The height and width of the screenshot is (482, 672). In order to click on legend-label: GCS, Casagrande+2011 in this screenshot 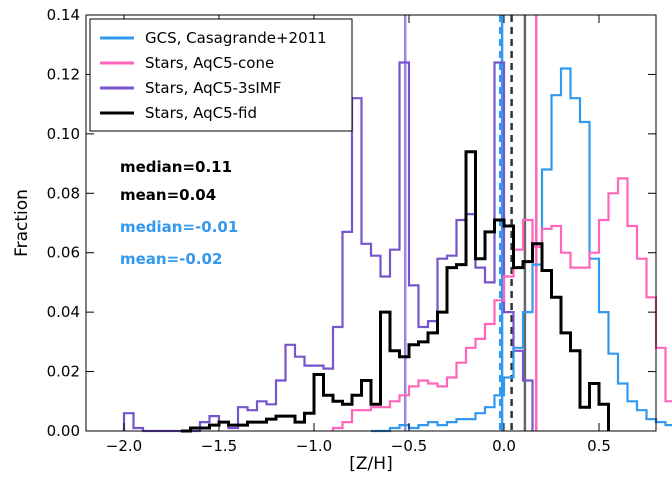, I will do `click(236, 38)`.